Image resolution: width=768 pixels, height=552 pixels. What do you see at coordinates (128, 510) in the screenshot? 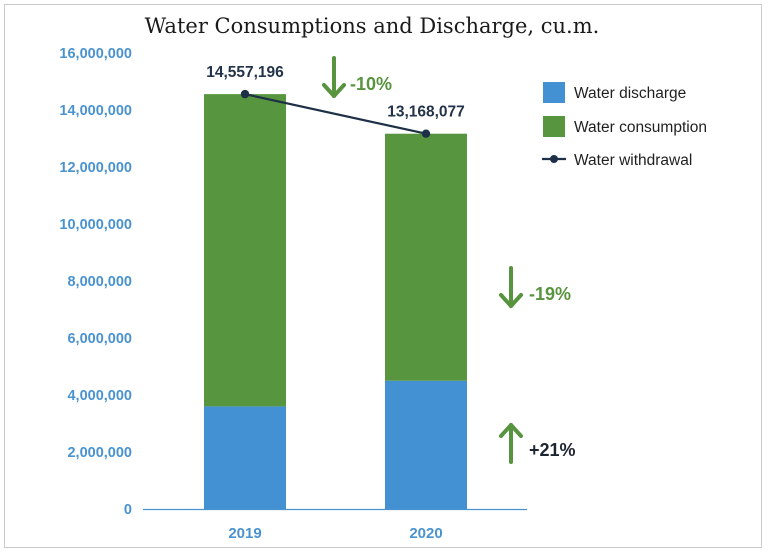
I see `y-tick-label: 0` at bounding box center [128, 510].